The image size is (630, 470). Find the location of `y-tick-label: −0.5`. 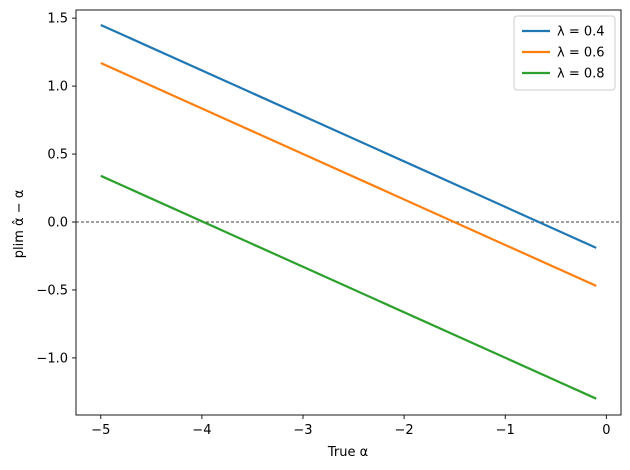

y-tick-label: −0.5 is located at coordinates (52, 290).